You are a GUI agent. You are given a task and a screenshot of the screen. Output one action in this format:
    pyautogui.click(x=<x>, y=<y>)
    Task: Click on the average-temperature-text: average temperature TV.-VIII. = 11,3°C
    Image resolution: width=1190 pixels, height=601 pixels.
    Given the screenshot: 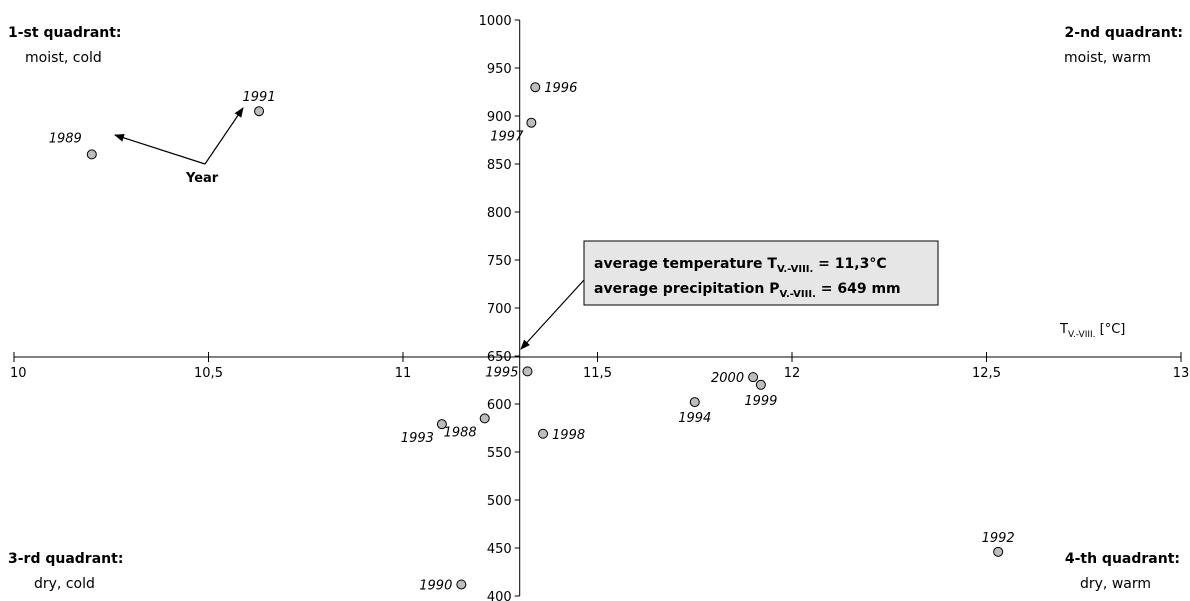 What is the action you would take?
    pyautogui.click(x=740, y=265)
    